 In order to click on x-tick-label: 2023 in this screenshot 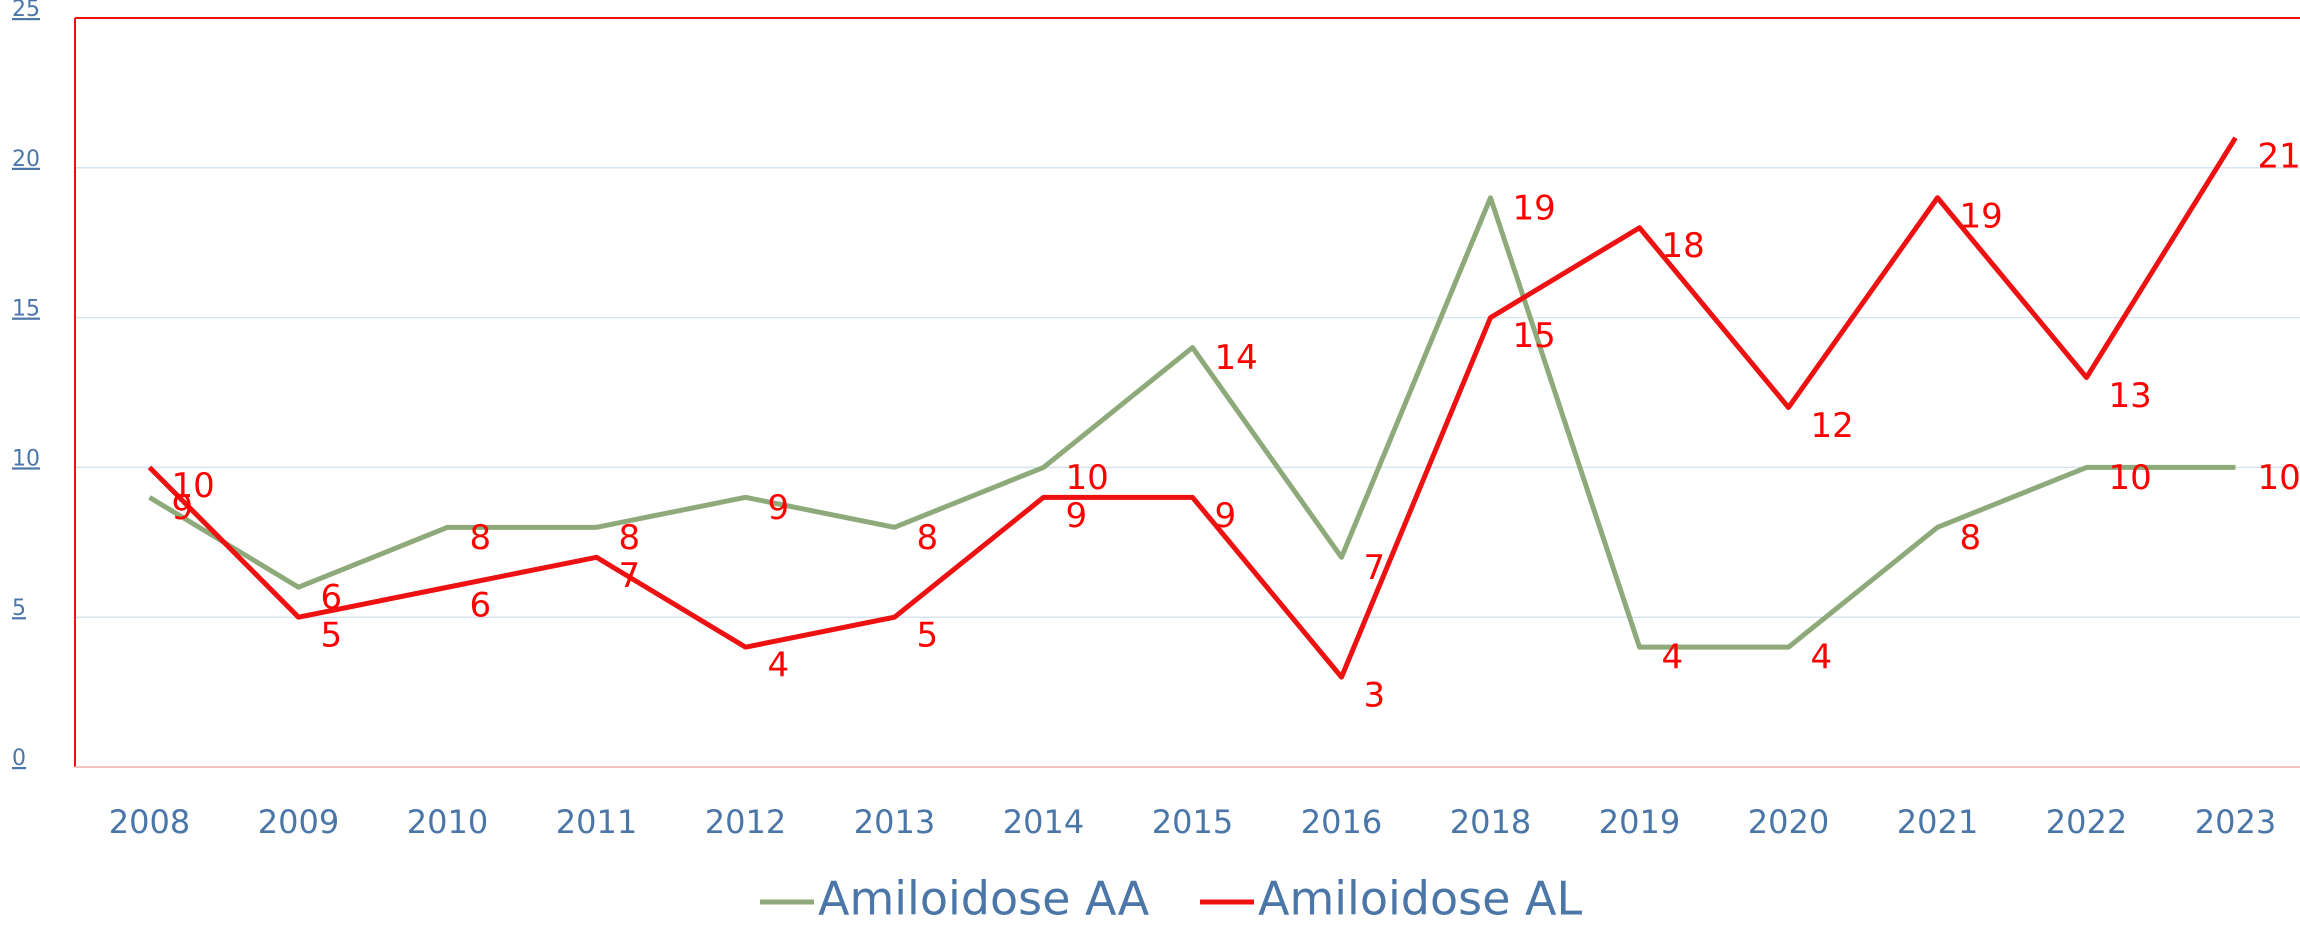, I will do `click(2235, 822)`.